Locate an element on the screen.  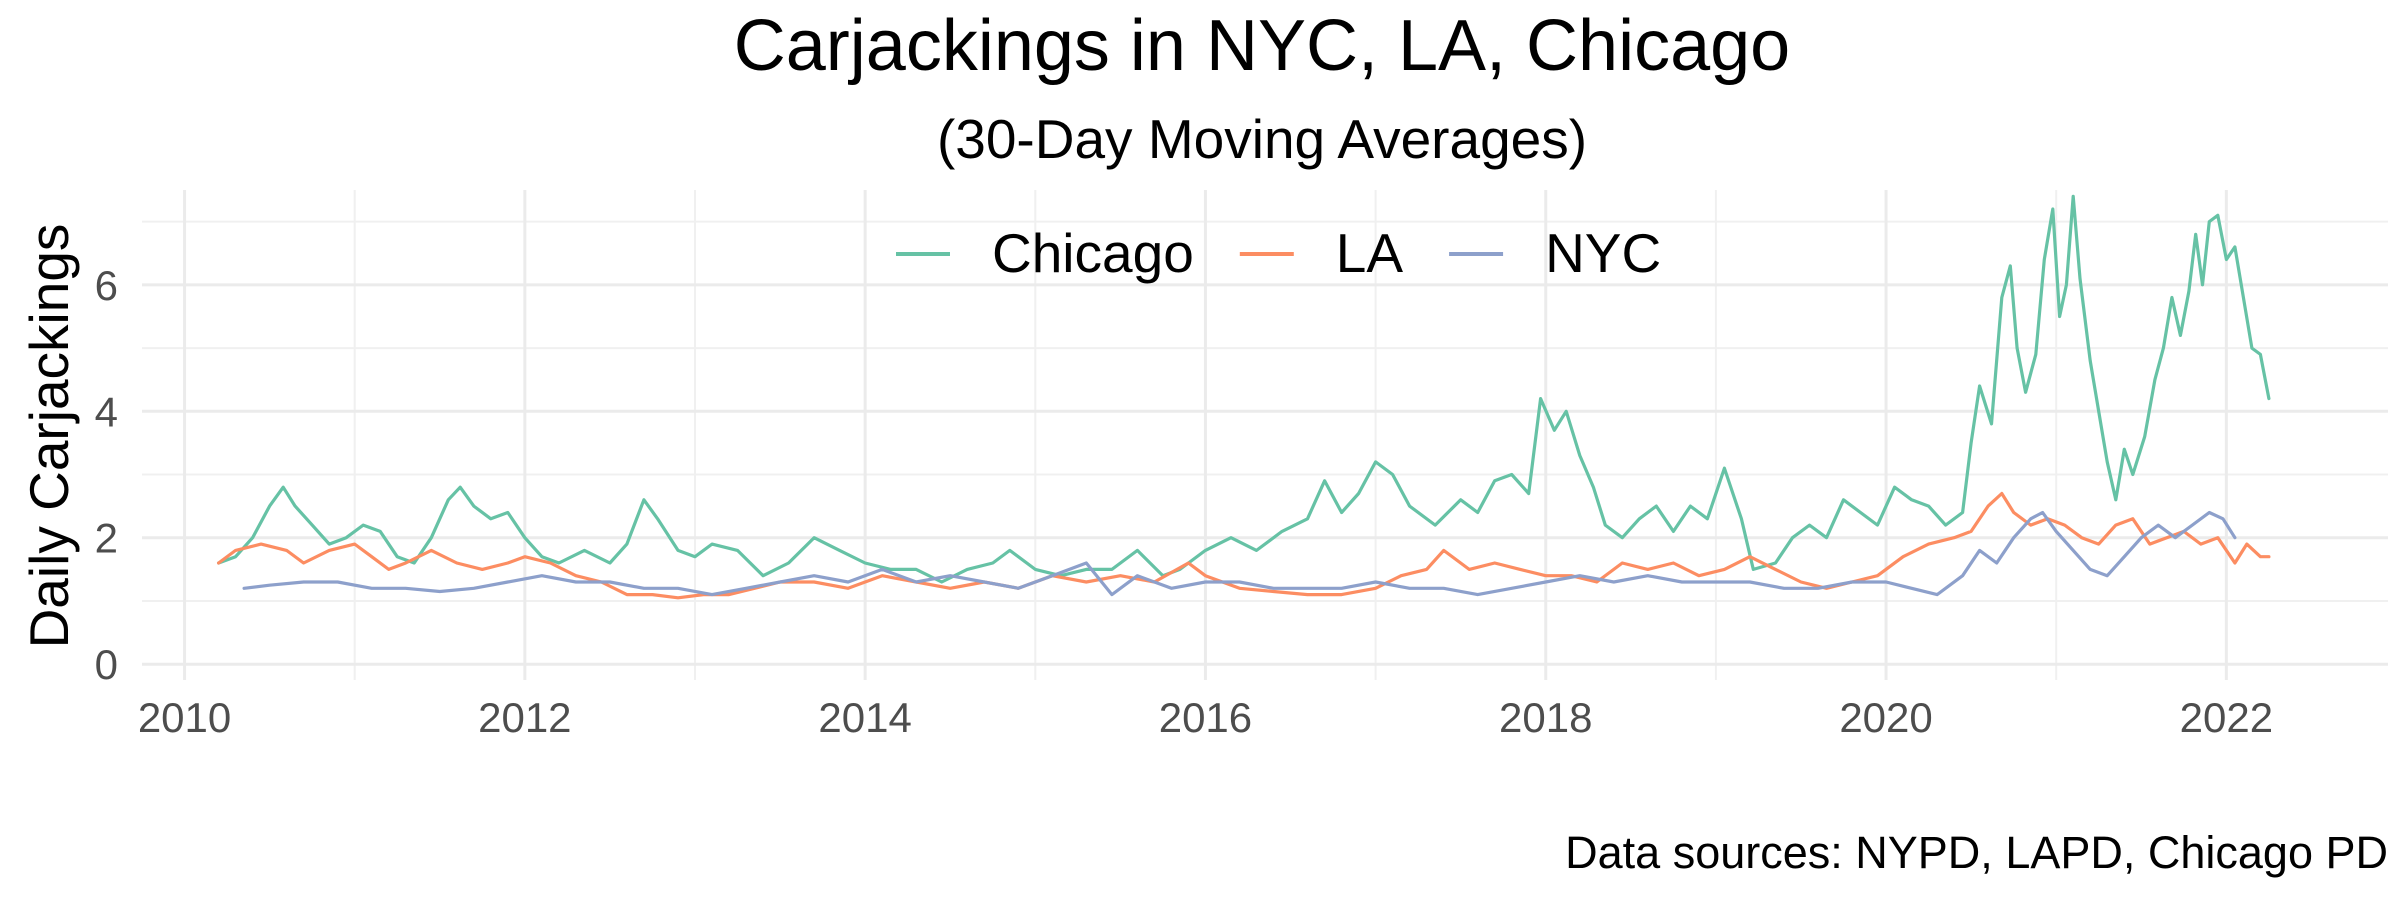
y-axis-label: Daily Carjackings is located at coordinates (49, 436).